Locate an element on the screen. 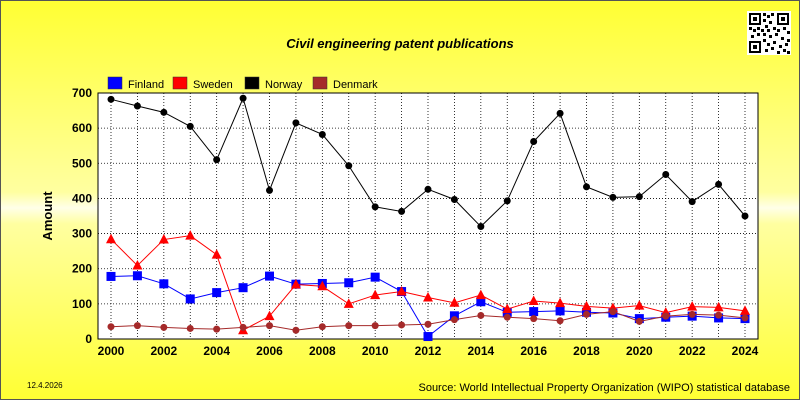  legend-swatch-denmark is located at coordinates (320, 83).